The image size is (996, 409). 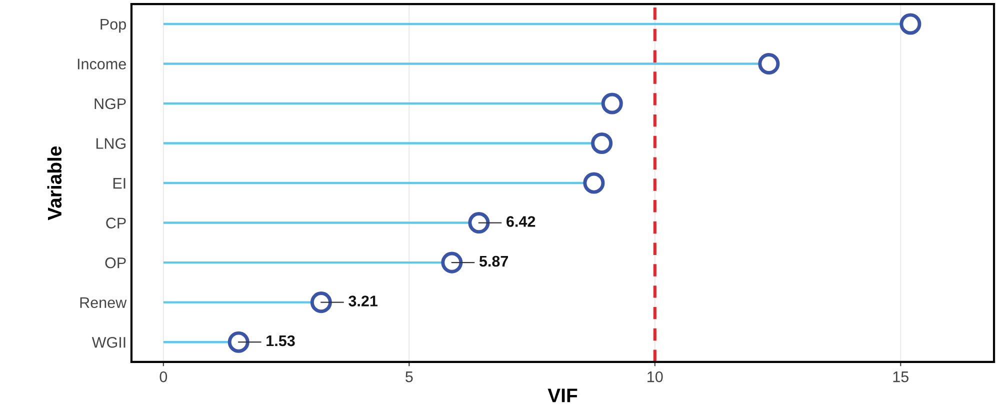 What do you see at coordinates (102, 64) in the screenshot?
I see `y-tick-label: Income` at bounding box center [102, 64].